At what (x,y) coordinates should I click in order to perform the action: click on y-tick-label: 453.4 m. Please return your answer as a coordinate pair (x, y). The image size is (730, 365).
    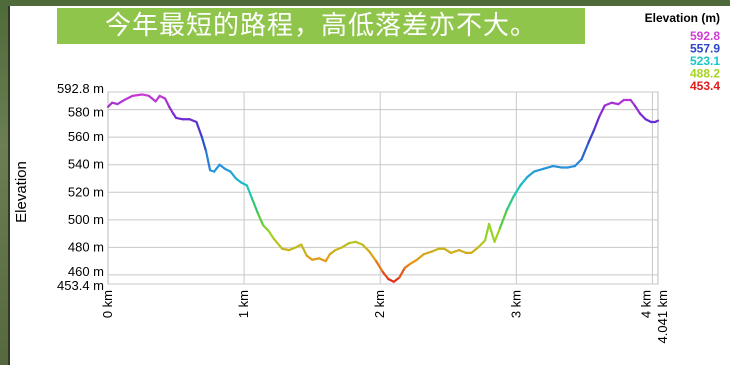
    Looking at the image, I should click on (80, 285).